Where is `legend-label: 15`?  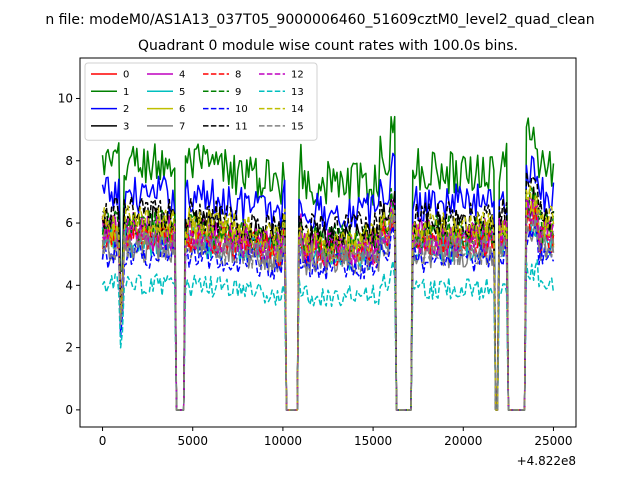
legend-label: 15 is located at coordinates (297, 126).